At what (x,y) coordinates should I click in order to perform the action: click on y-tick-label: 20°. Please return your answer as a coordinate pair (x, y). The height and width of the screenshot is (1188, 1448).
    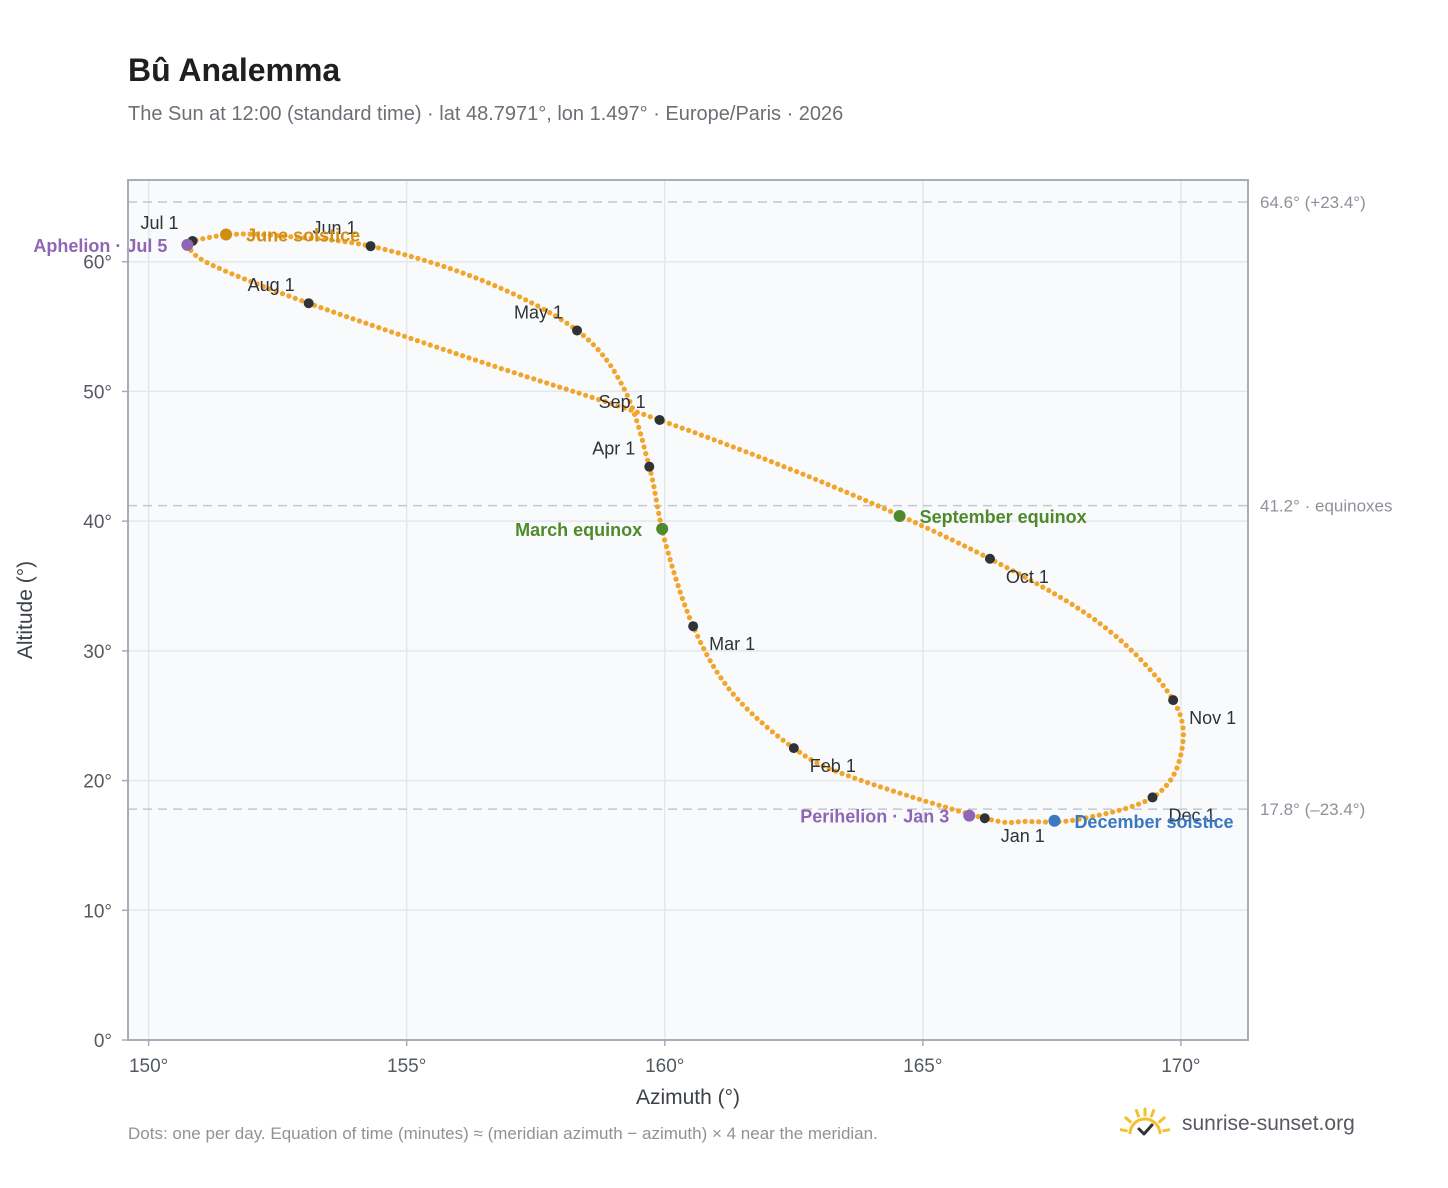
    Looking at the image, I should click on (97, 782).